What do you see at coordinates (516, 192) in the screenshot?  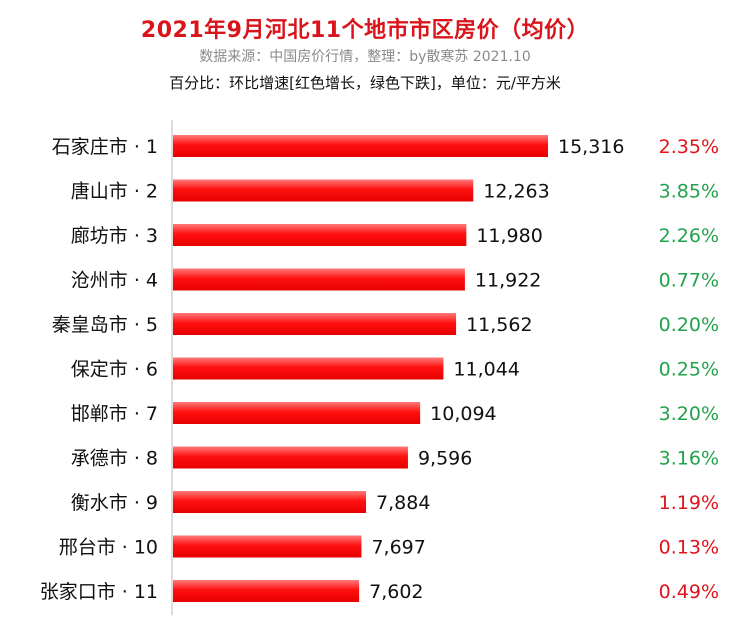 I see `value-label: 12,263` at bounding box center [516, 192].